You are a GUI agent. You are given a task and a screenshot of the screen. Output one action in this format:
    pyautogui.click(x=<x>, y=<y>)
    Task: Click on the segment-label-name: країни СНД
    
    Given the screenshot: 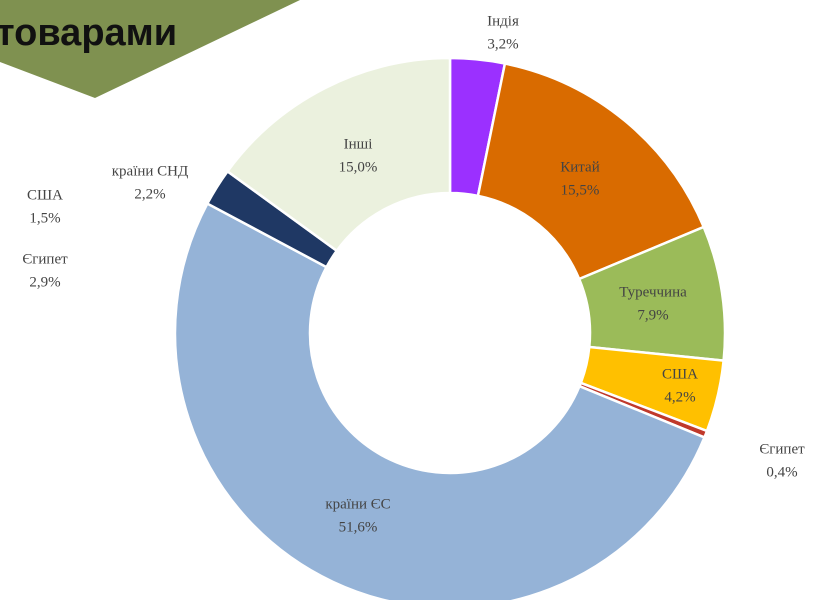 What is the action you would take?
    pyautogui.click(x=150, y=171)
    